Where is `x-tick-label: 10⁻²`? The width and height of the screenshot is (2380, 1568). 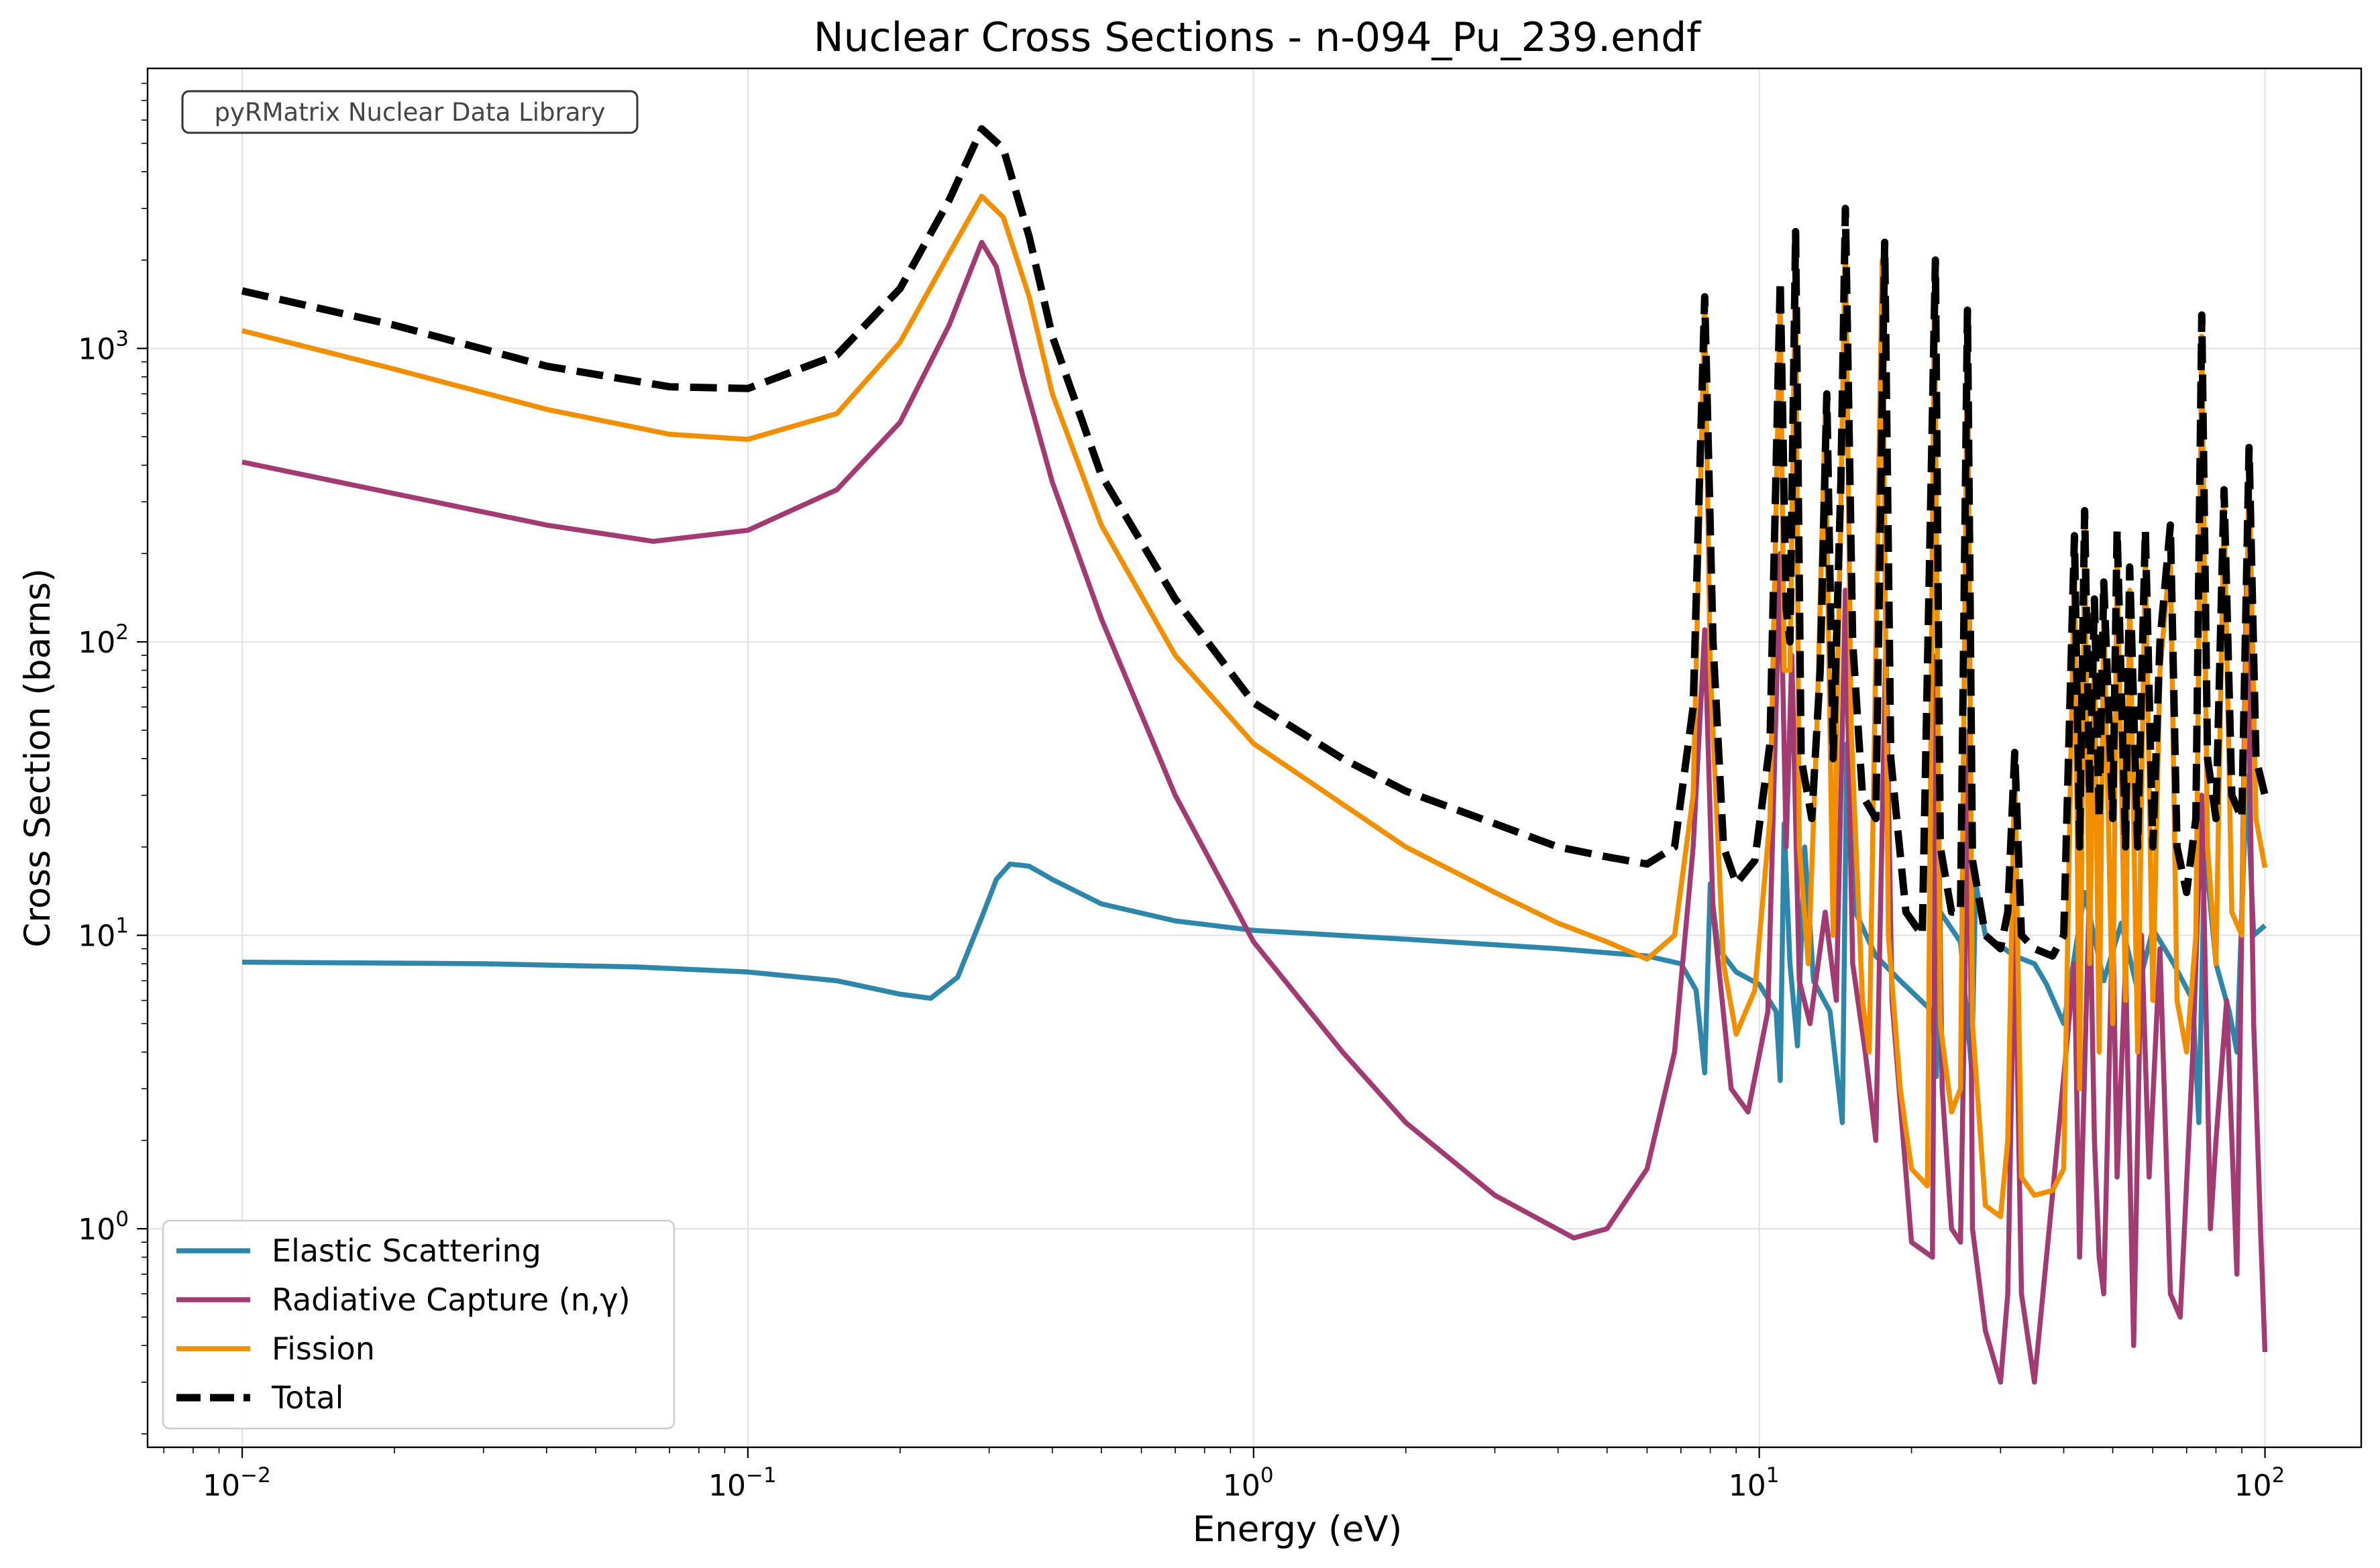 x-tick-label: 10⁻² is located at coordinates (237, 1483).